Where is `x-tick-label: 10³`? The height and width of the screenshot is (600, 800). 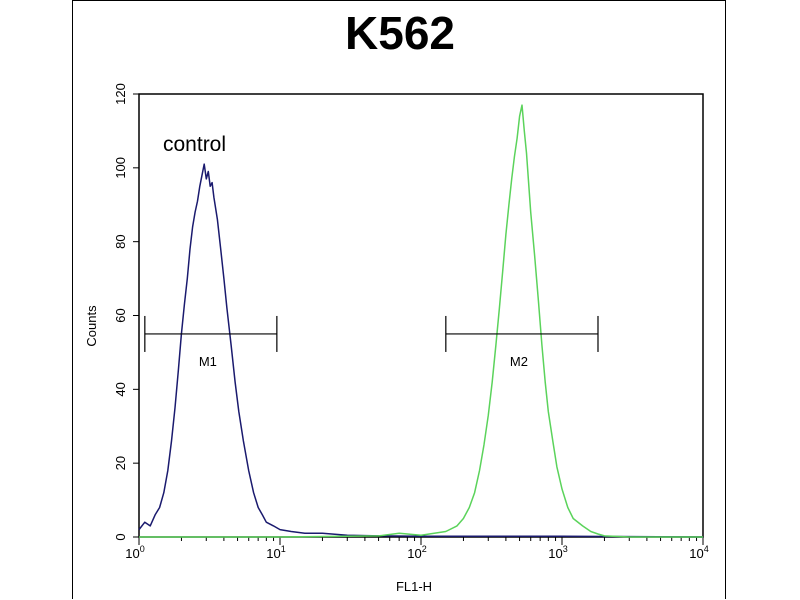
x-tick-label: 10³ is located at coordinates (557, 552).